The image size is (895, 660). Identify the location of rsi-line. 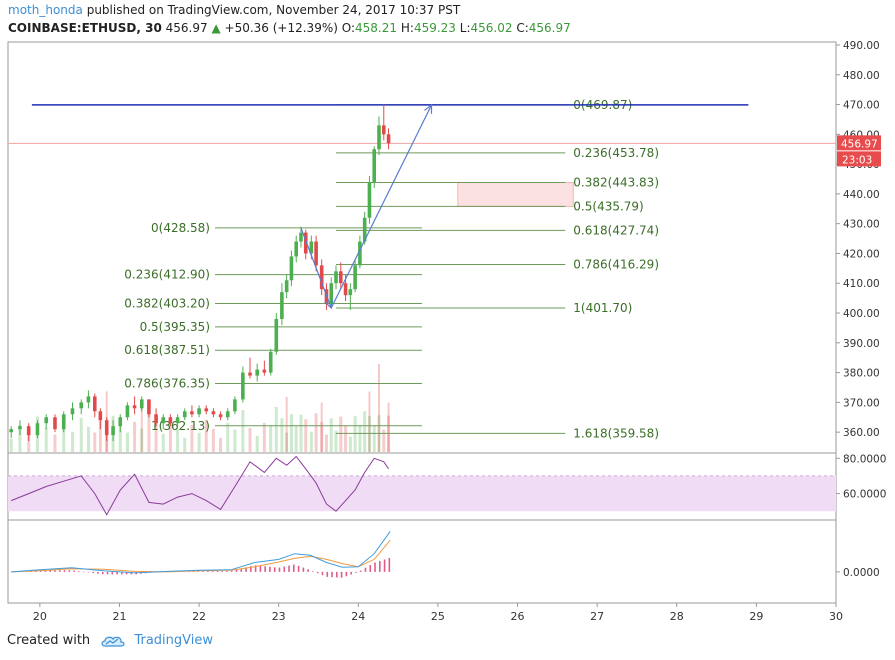
(200, 485).